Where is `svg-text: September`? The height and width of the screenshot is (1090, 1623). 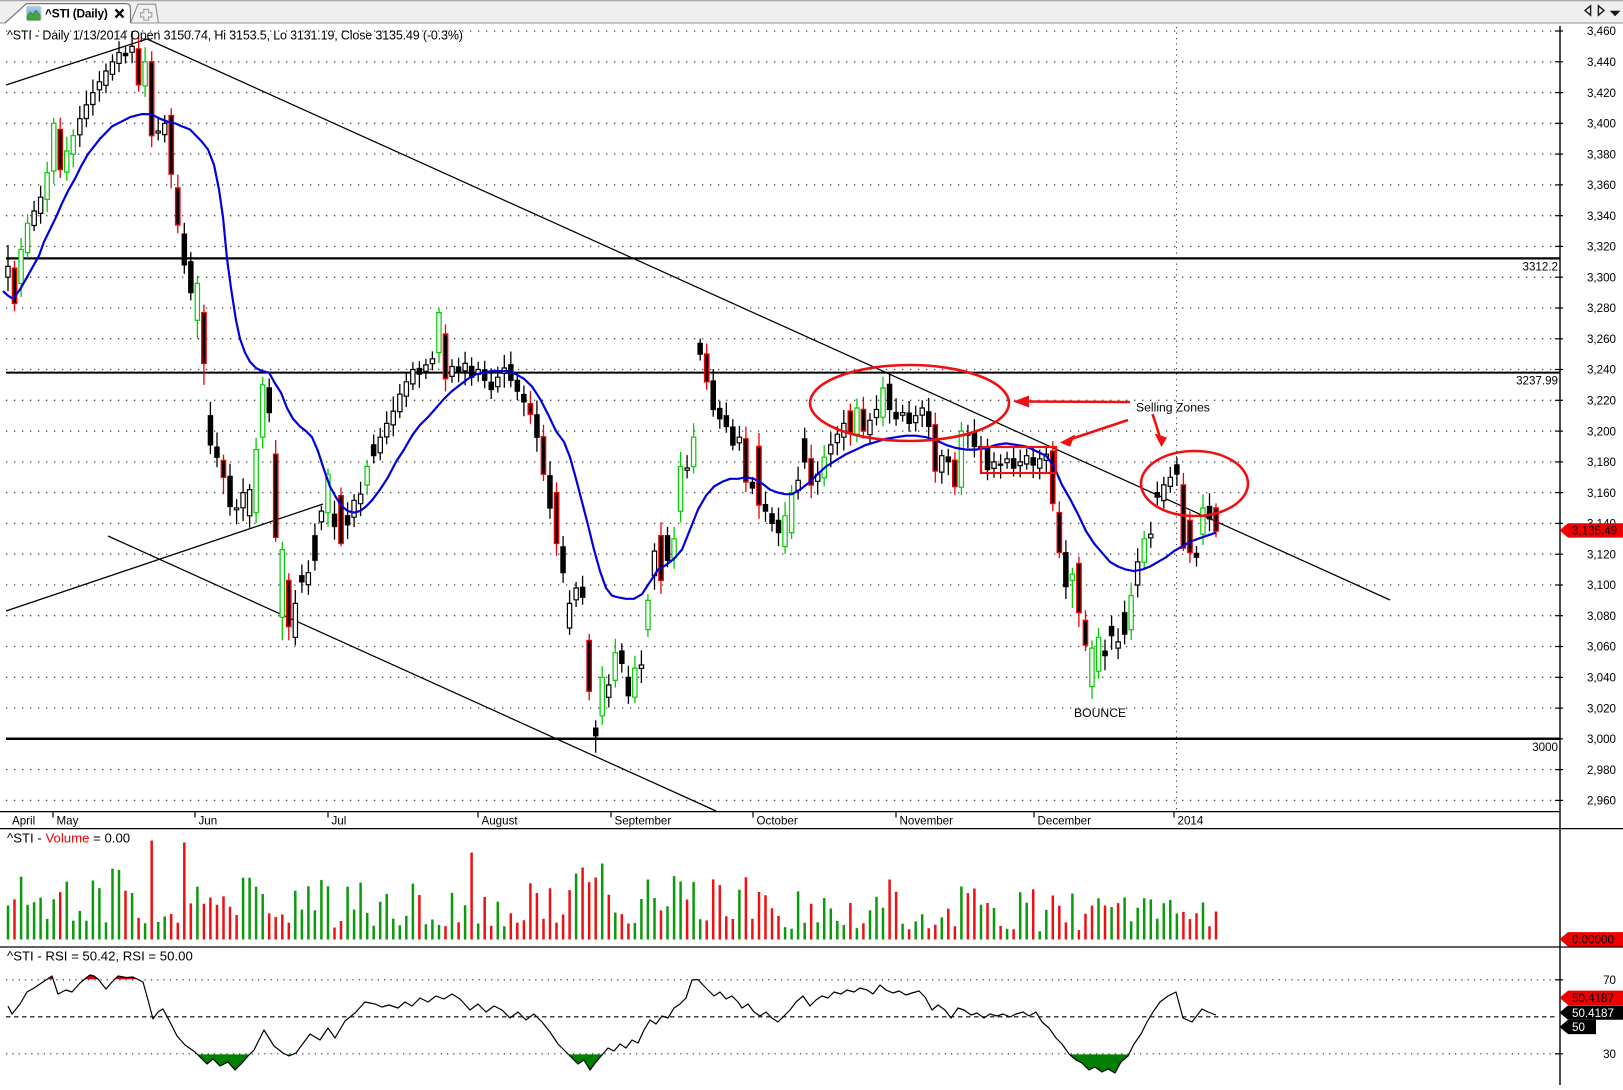 svg-text: September is located at coordinates (643, 821).